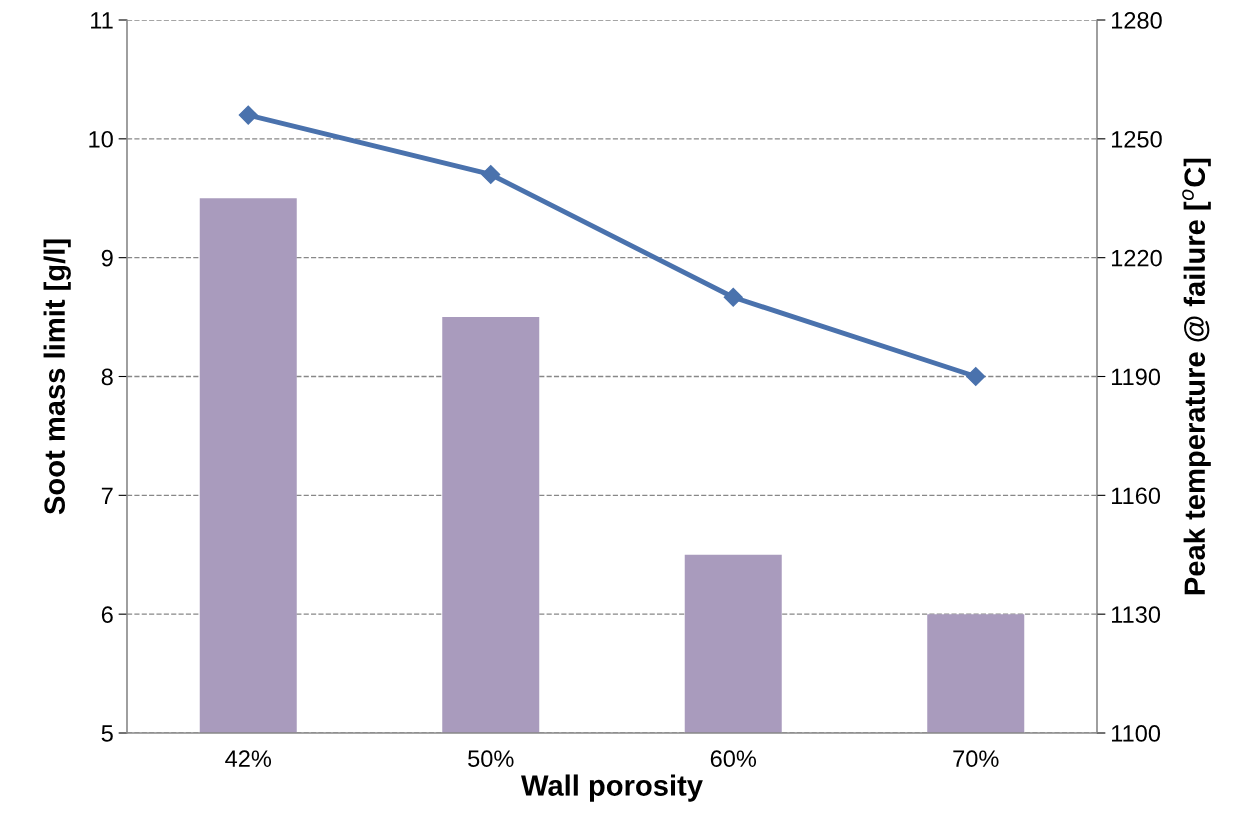  I want to click on y2-tick-label: 1100, so click(1136, 733).